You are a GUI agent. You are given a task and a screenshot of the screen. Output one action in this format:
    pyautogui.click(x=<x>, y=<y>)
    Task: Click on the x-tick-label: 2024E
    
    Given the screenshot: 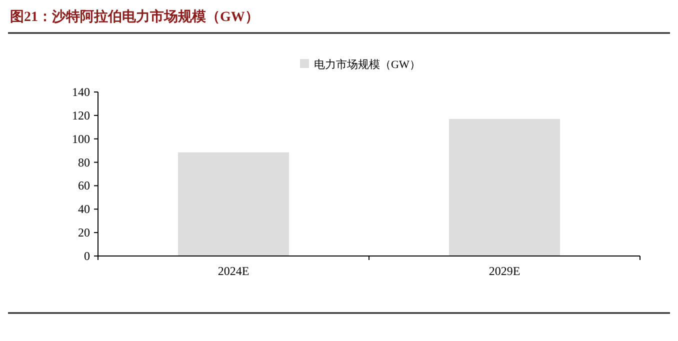 What is the action you would take?
    pyautogui.click(x=234, y=271)
    